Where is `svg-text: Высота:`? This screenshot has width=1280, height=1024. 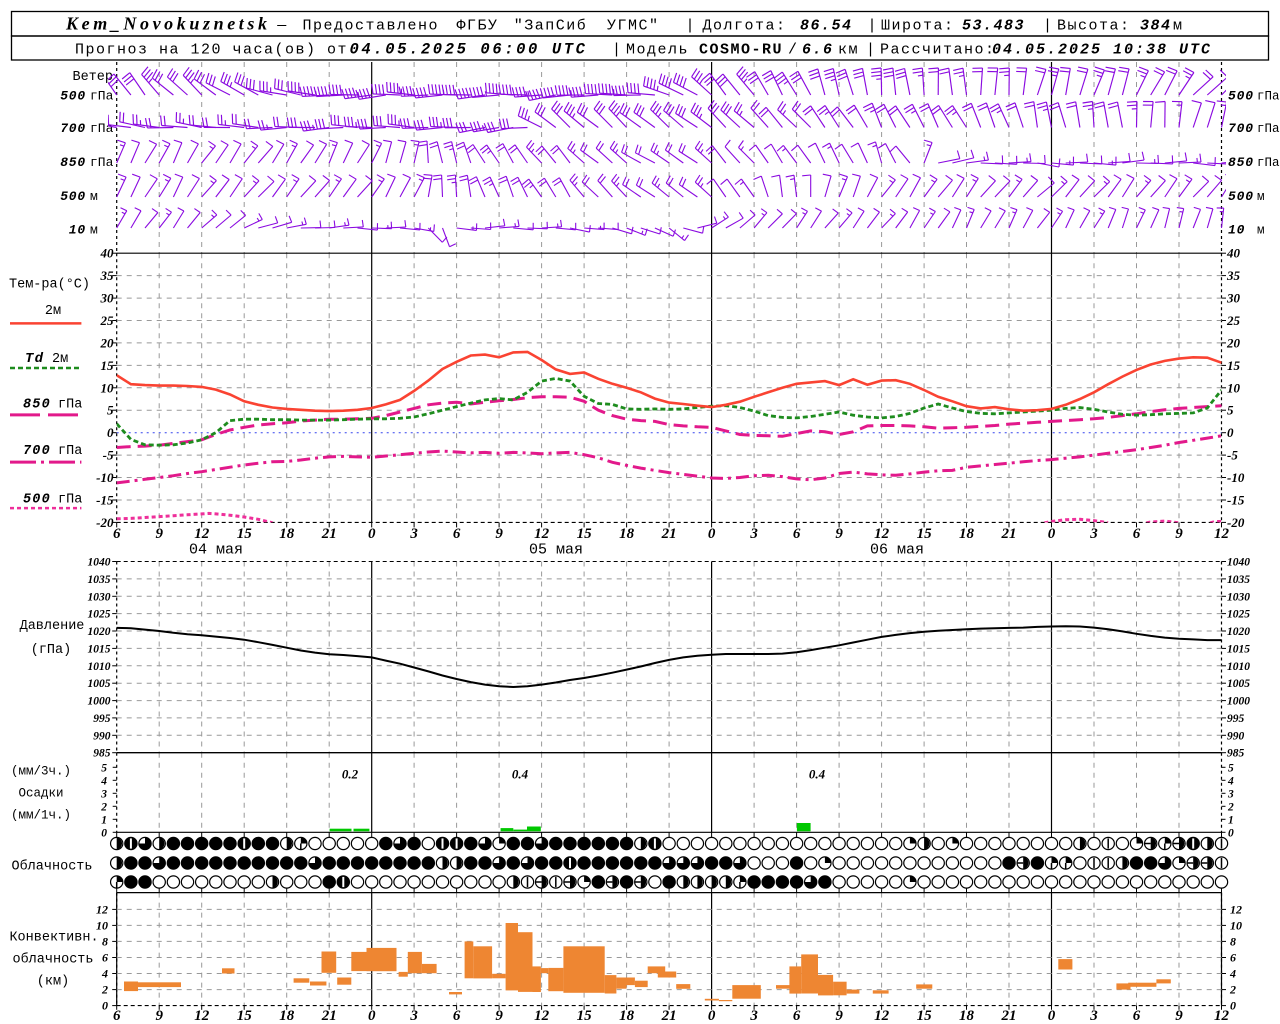 svg-text: Высота: is located at coordinates (1094, 26).